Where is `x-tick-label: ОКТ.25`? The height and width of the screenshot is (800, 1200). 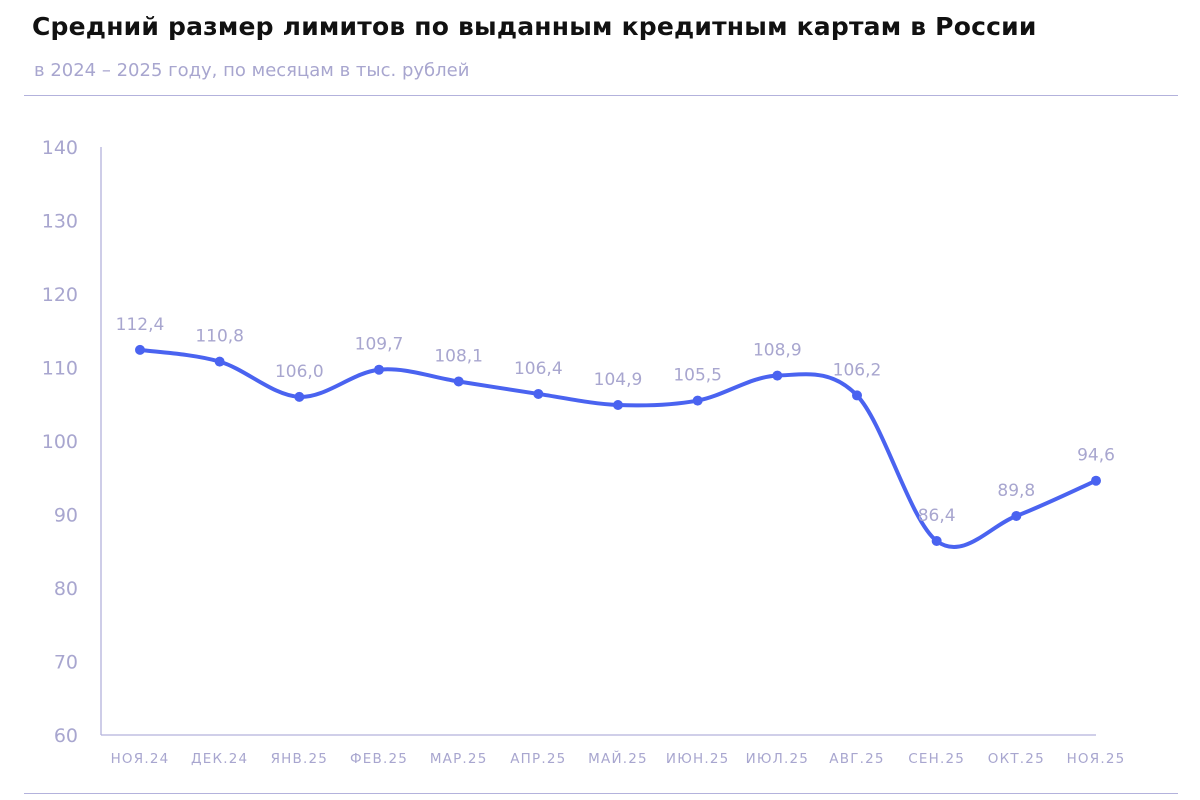
x-tick-label: ОКТ.25 is located at coordinates (1016, 759).